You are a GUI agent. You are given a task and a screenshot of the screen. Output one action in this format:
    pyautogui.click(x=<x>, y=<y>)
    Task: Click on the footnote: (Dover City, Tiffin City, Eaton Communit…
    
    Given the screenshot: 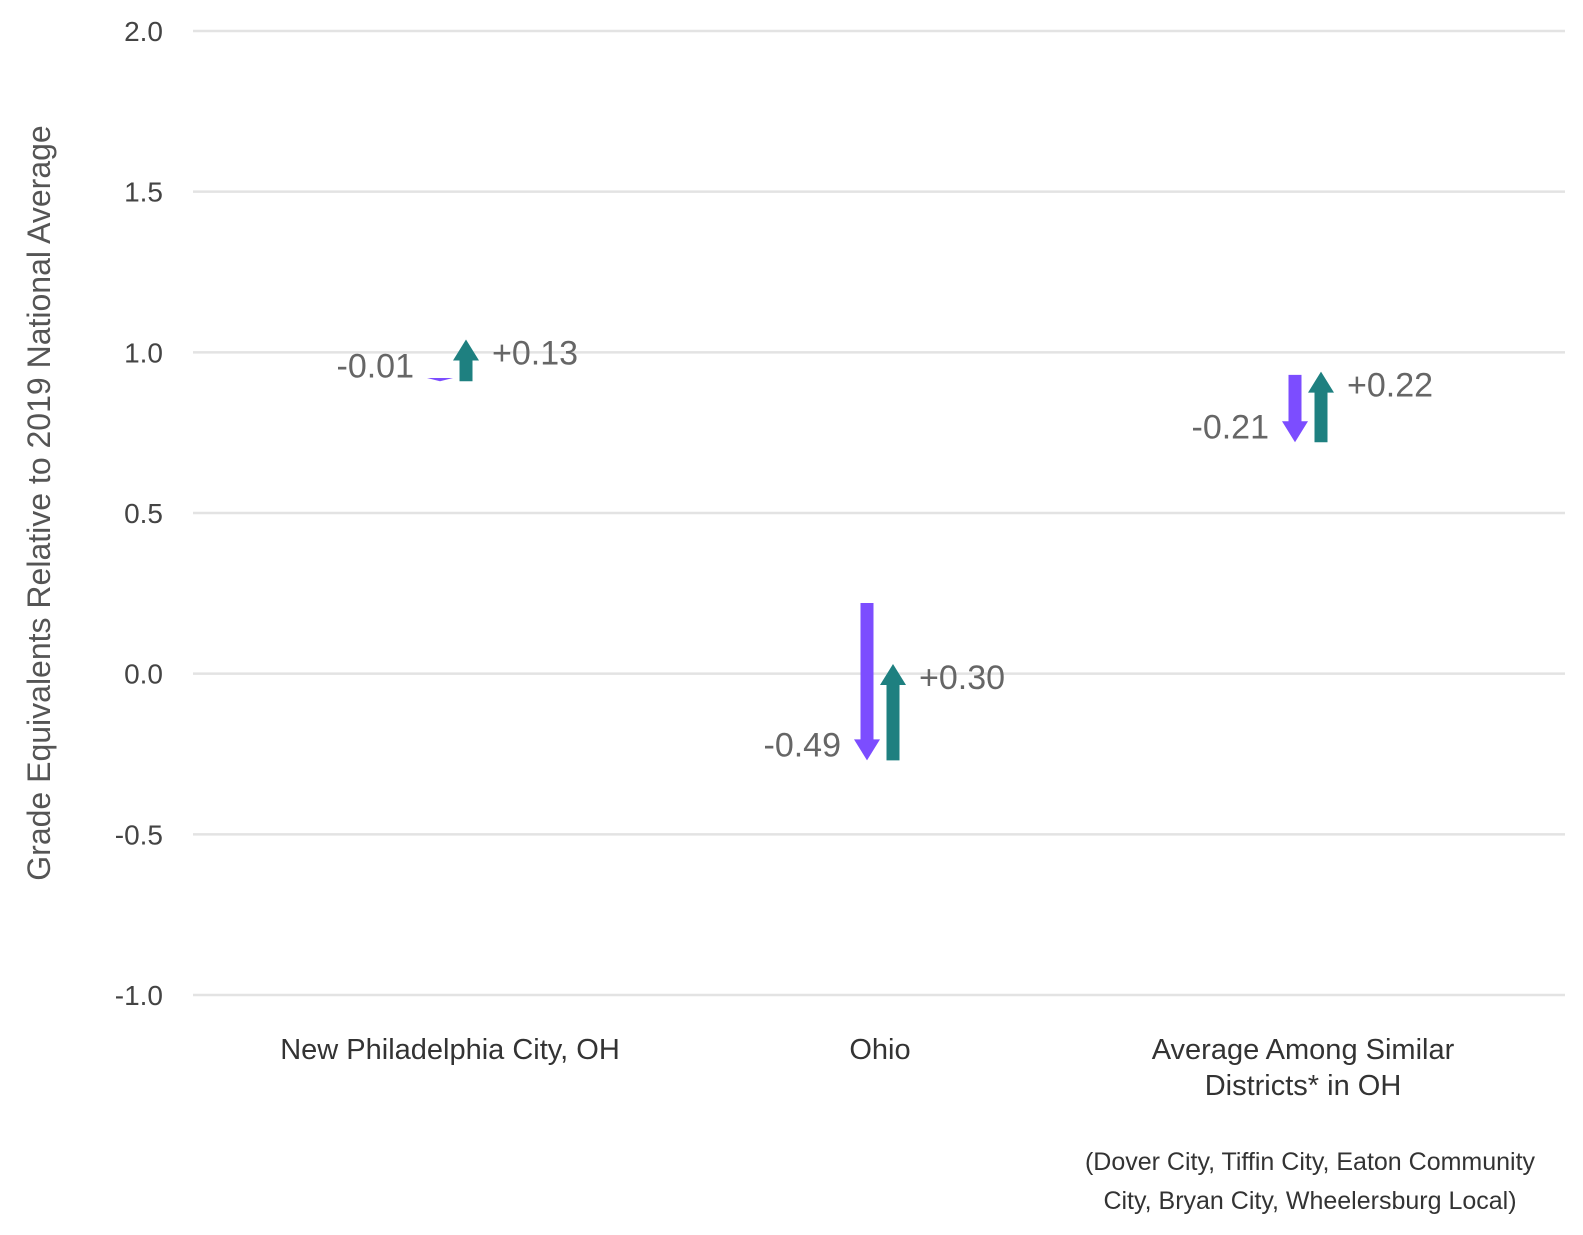 What is the action you would take?
    pyautogui.click(x=1310, y=1181)
    